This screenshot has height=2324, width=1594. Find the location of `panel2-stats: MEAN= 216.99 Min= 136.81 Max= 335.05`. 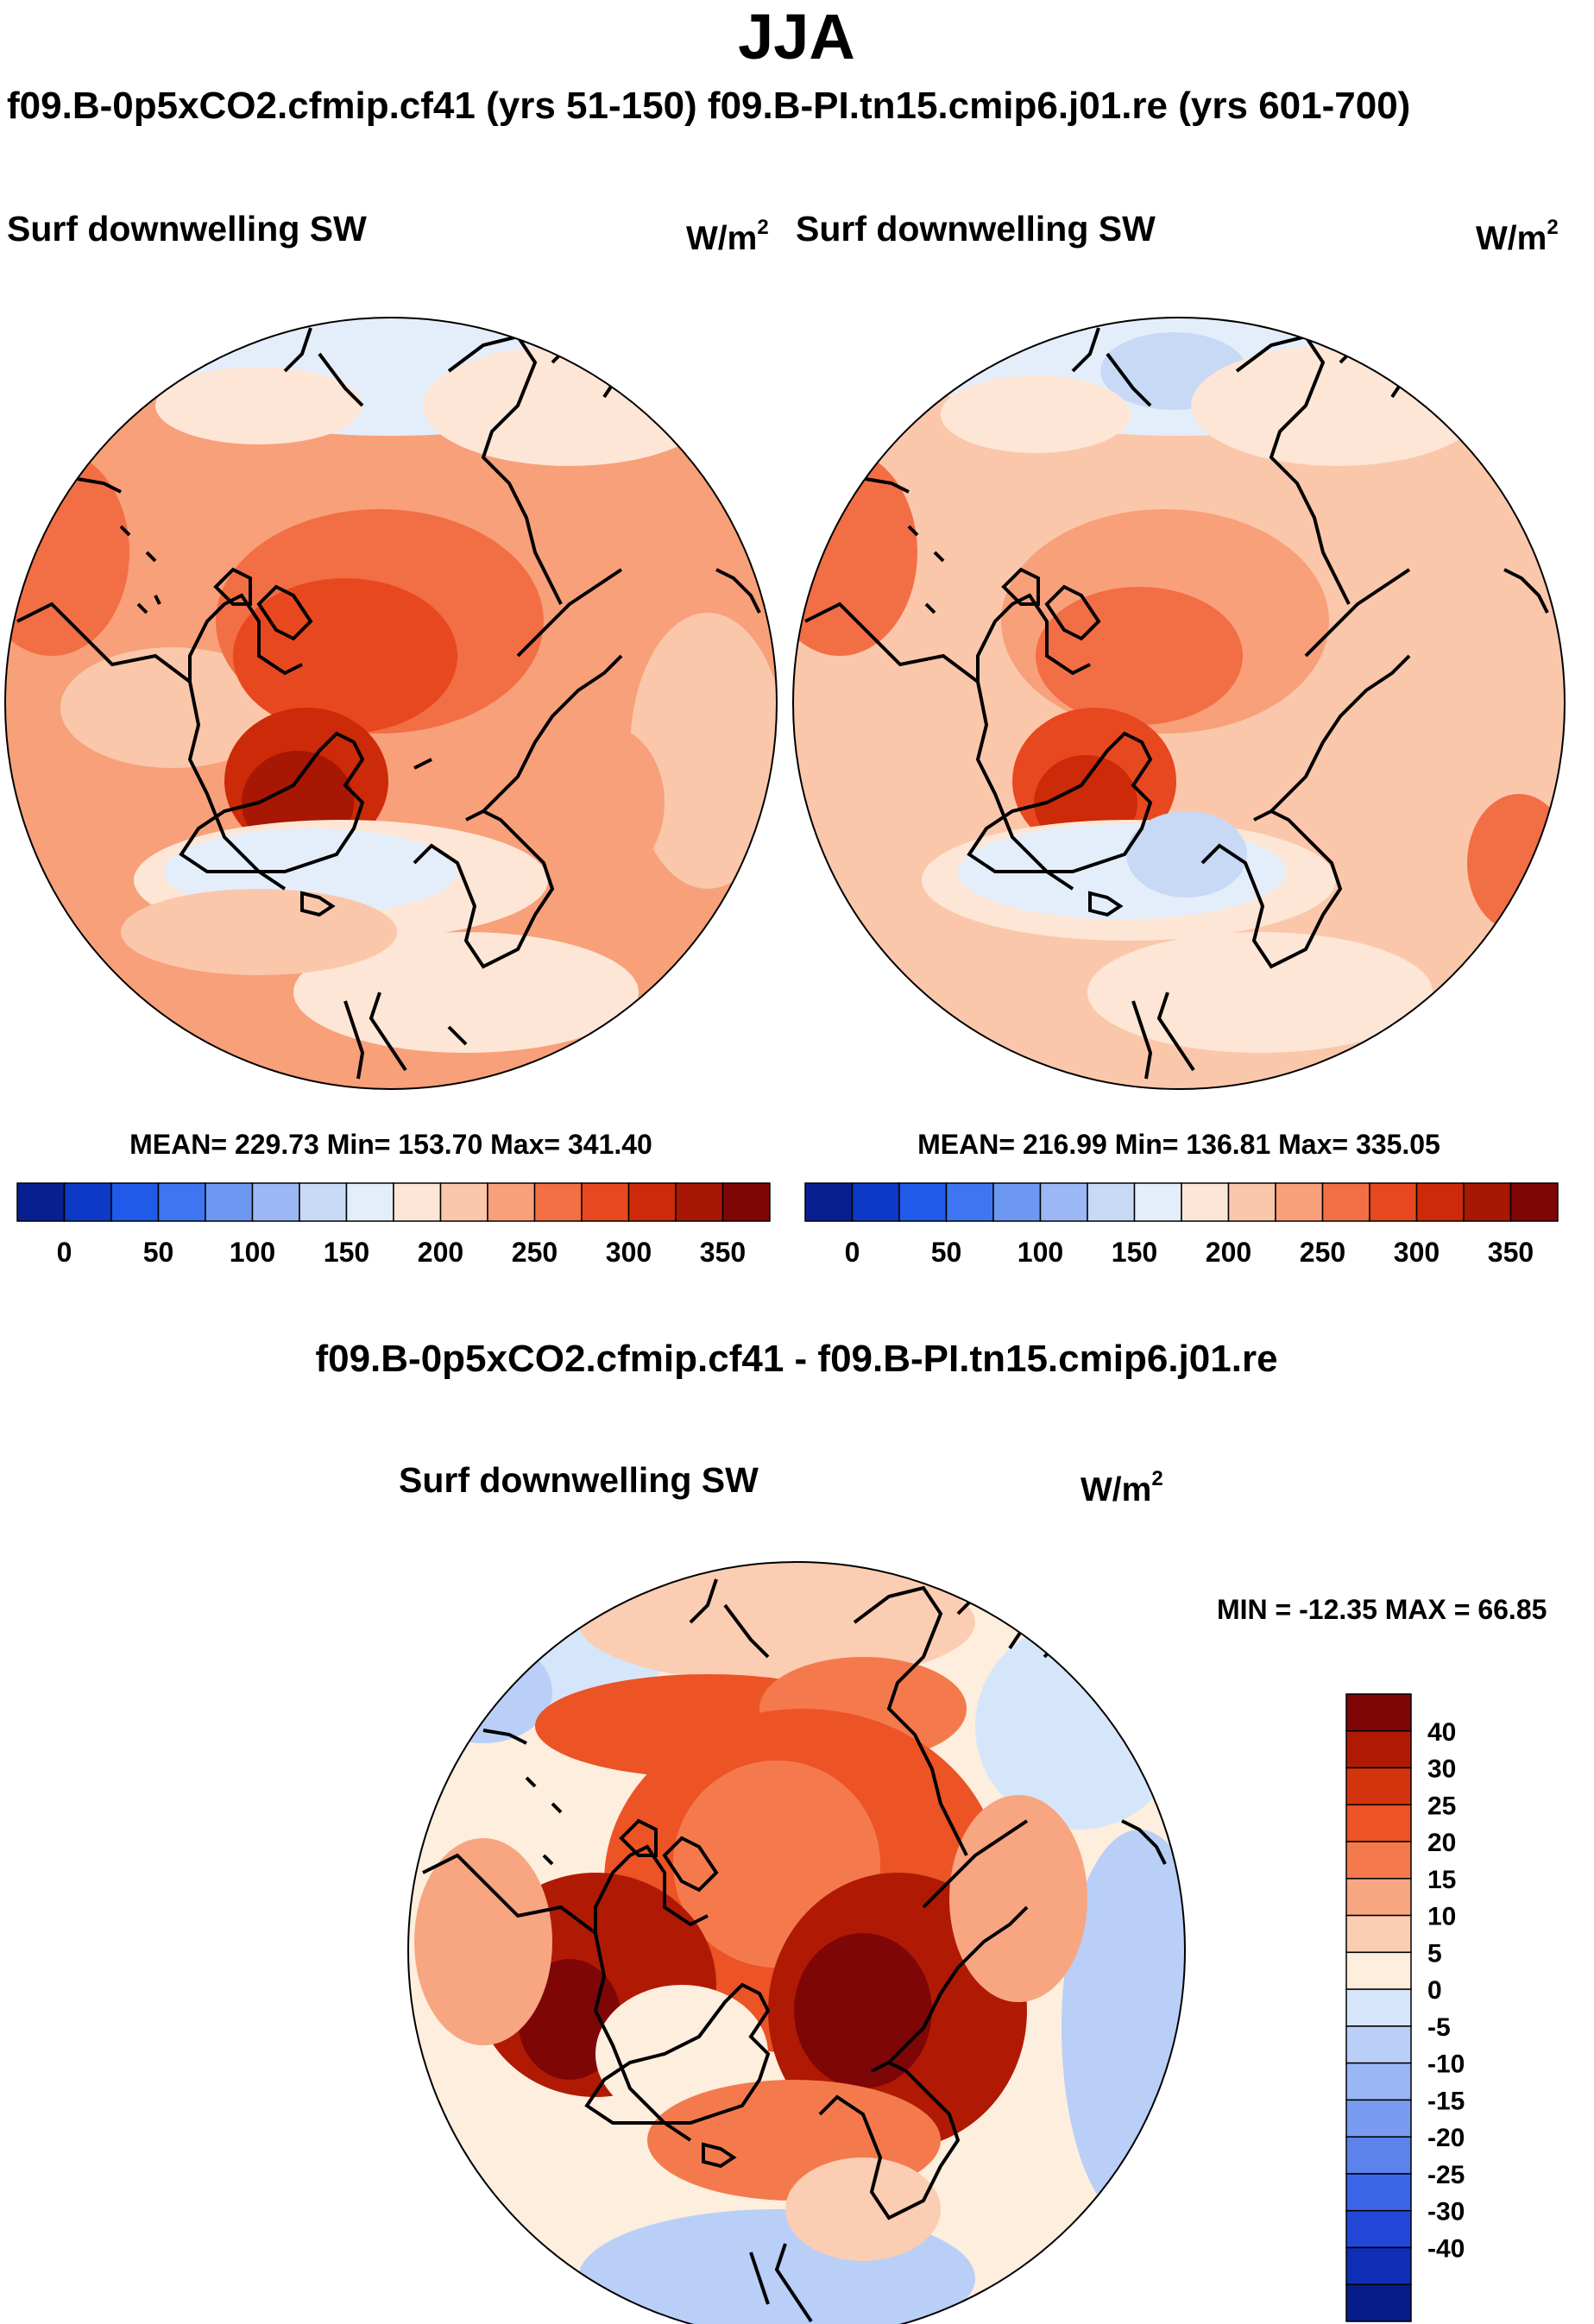

panel2-stats: MEAN= 216.99 Min= 136.81 Max= 335.05 is located at coordinates (1178, 1144).